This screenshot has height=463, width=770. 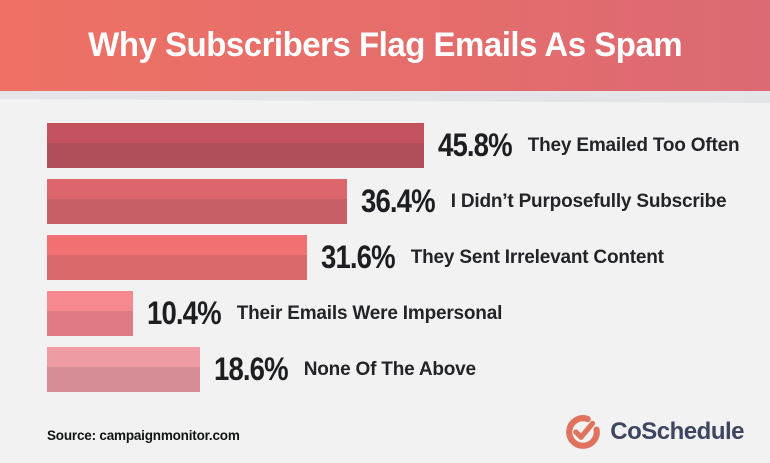 What do you see at coordinates (389, 369) in the screenshot?
I see `category-label: None Of The Above` at bounding box center [389, 369].